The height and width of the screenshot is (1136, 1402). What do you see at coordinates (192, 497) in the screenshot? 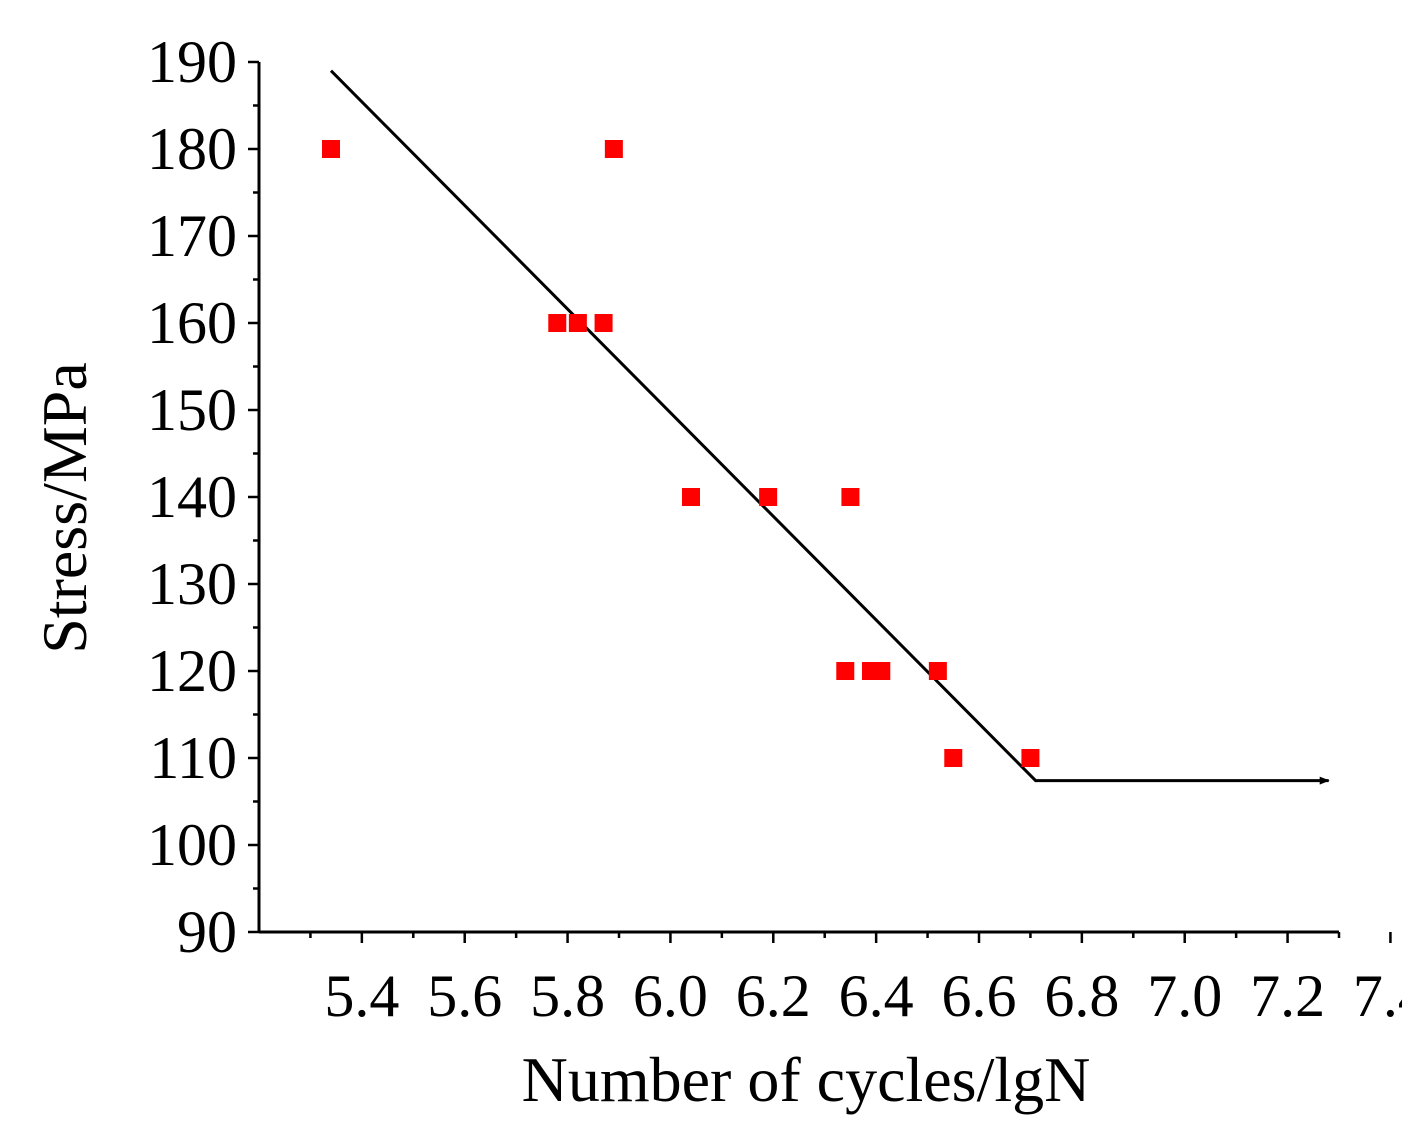
I see `y-tick-label: 140` at bounding box center [192, 497].